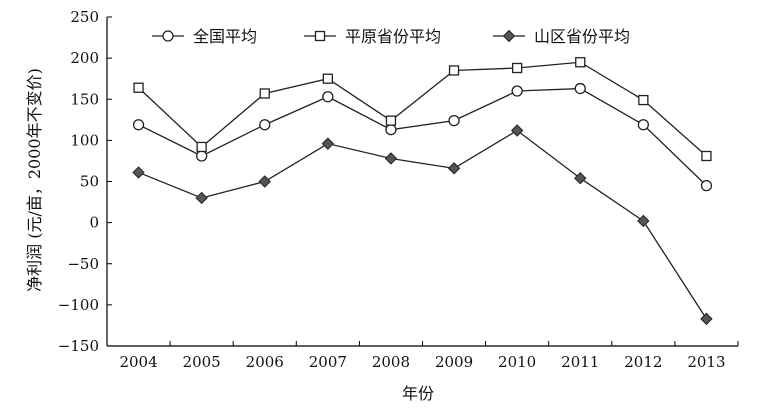  I want to click on x-tick-label: 2004, so click(138, 362).